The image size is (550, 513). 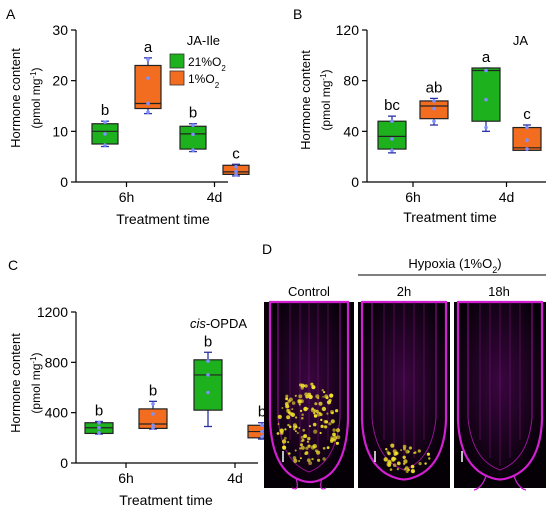 I want to click on box-green-4d: a, so click(x=486, y=90).